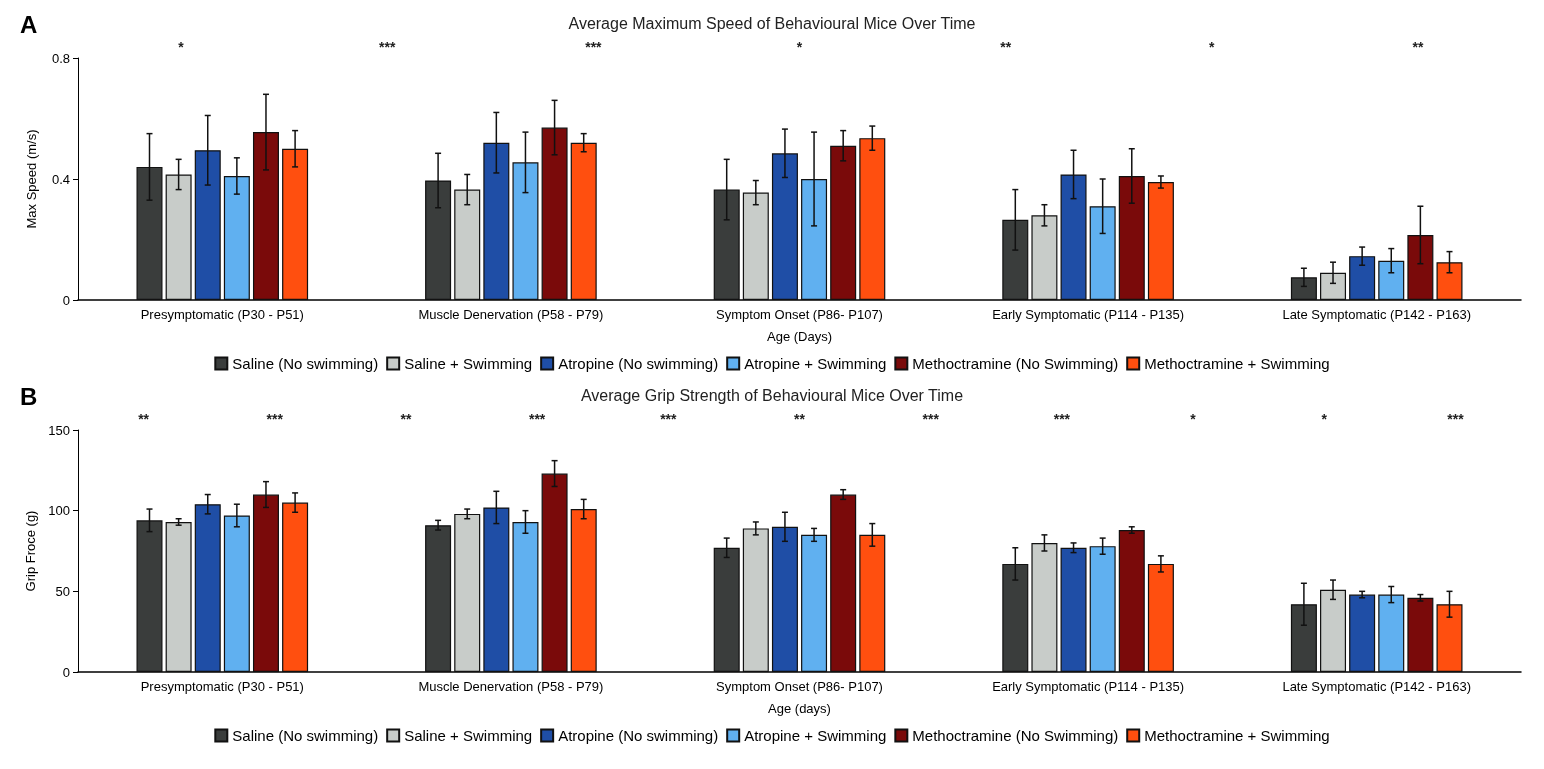 This screenshot has height=769, width=1544. What do you see at coordinates (62, 591) in the screenshot?
I see `y-tick-label: 50` at bounding box center [62, 591].